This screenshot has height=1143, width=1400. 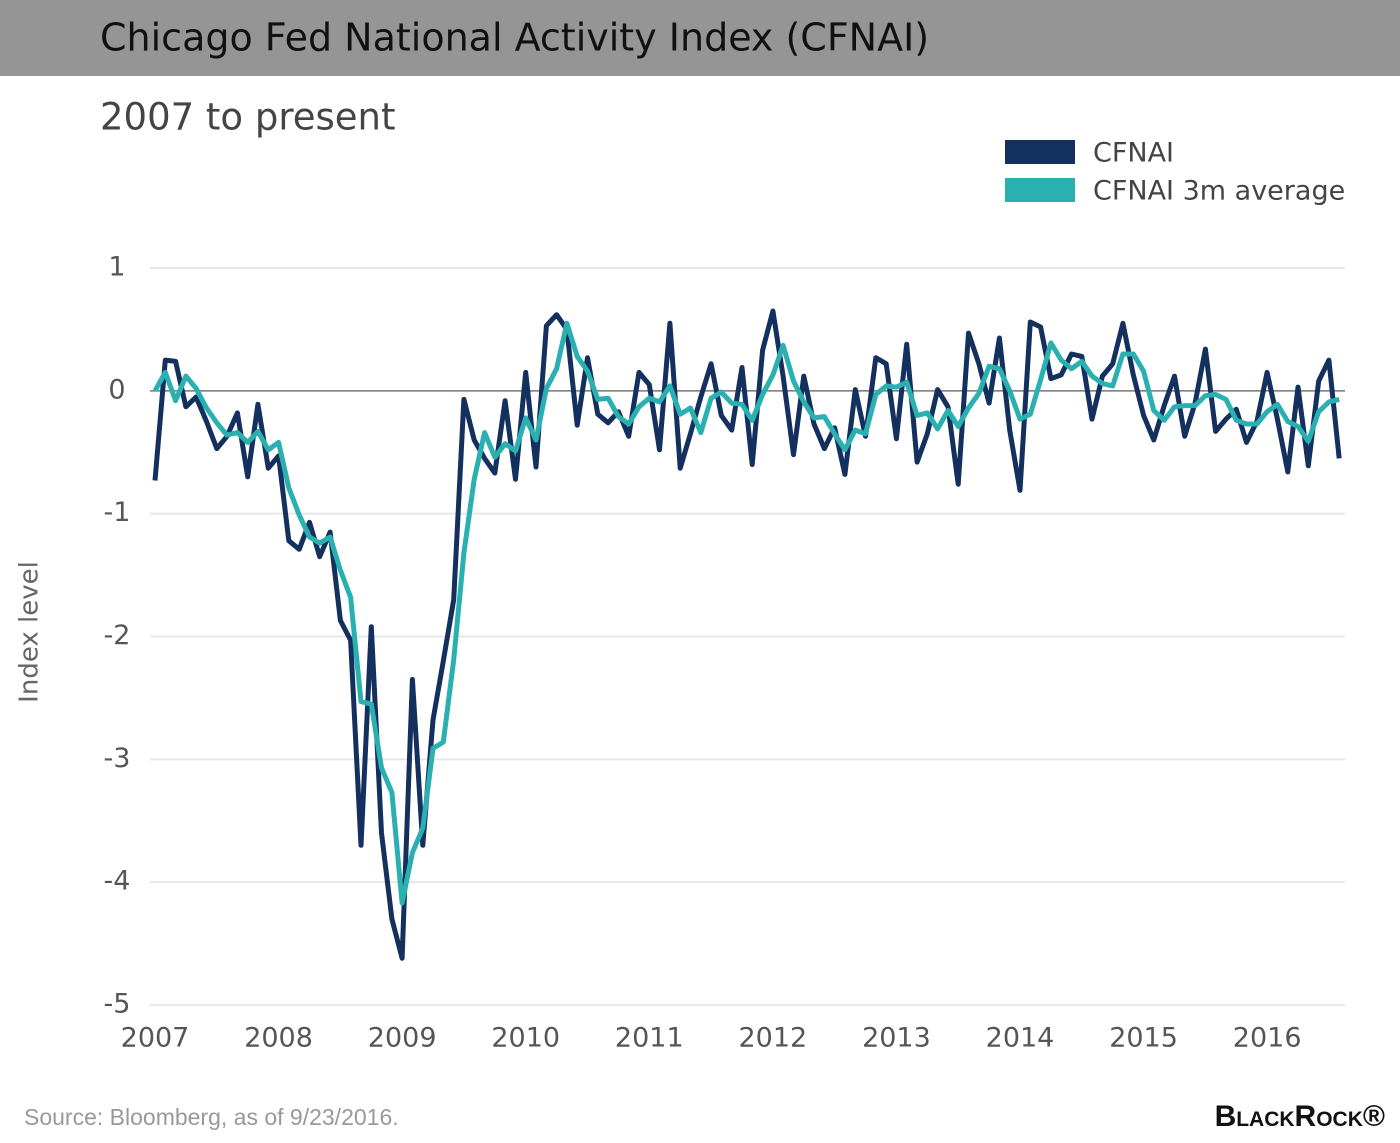 I want to click on y-tick-label: -3, so click(x=117, y=758).